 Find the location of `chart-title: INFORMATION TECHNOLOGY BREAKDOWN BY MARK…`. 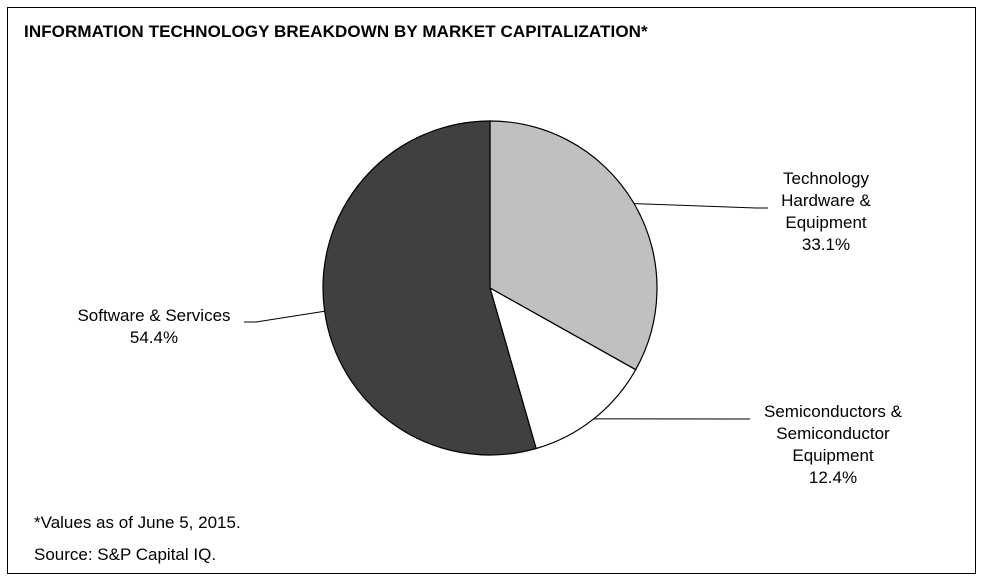

chart-title: INFORMATION TECHNOLOGY BREAKDOWN BY MARK… is located at coordinates (336, 31).